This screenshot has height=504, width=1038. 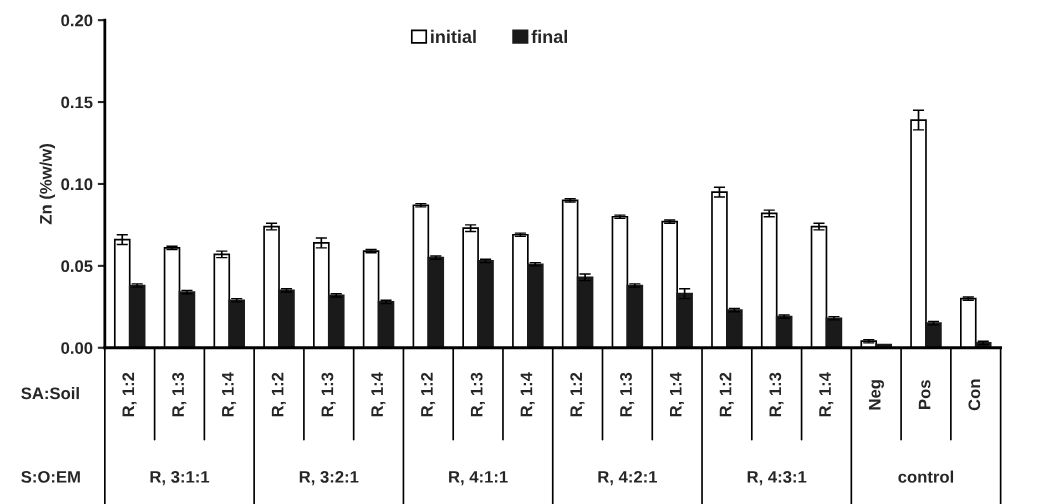 What do you see at coordinates (50, 476) in the screenshot?
I see `text: S:O:EM` at bounding box center [50, 476].